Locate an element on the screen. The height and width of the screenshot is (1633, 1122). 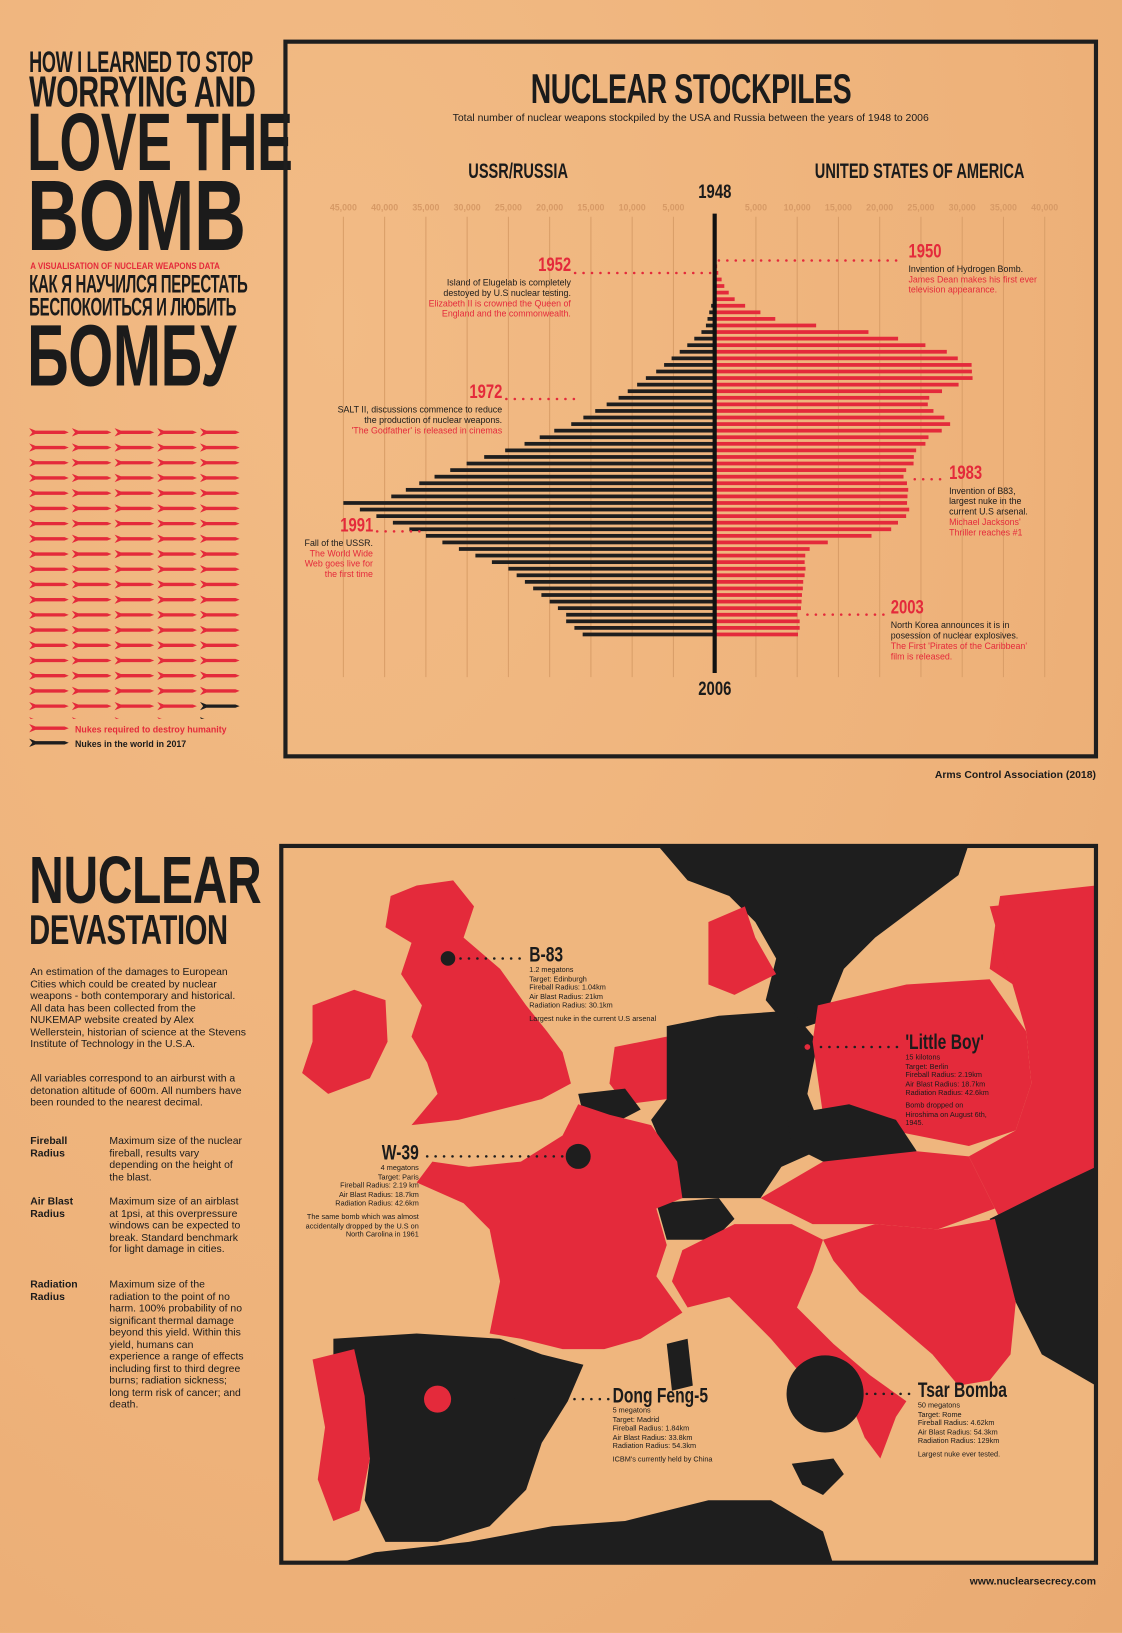
annotation-1952-year: 1952 is located at coordinates (554, 265).